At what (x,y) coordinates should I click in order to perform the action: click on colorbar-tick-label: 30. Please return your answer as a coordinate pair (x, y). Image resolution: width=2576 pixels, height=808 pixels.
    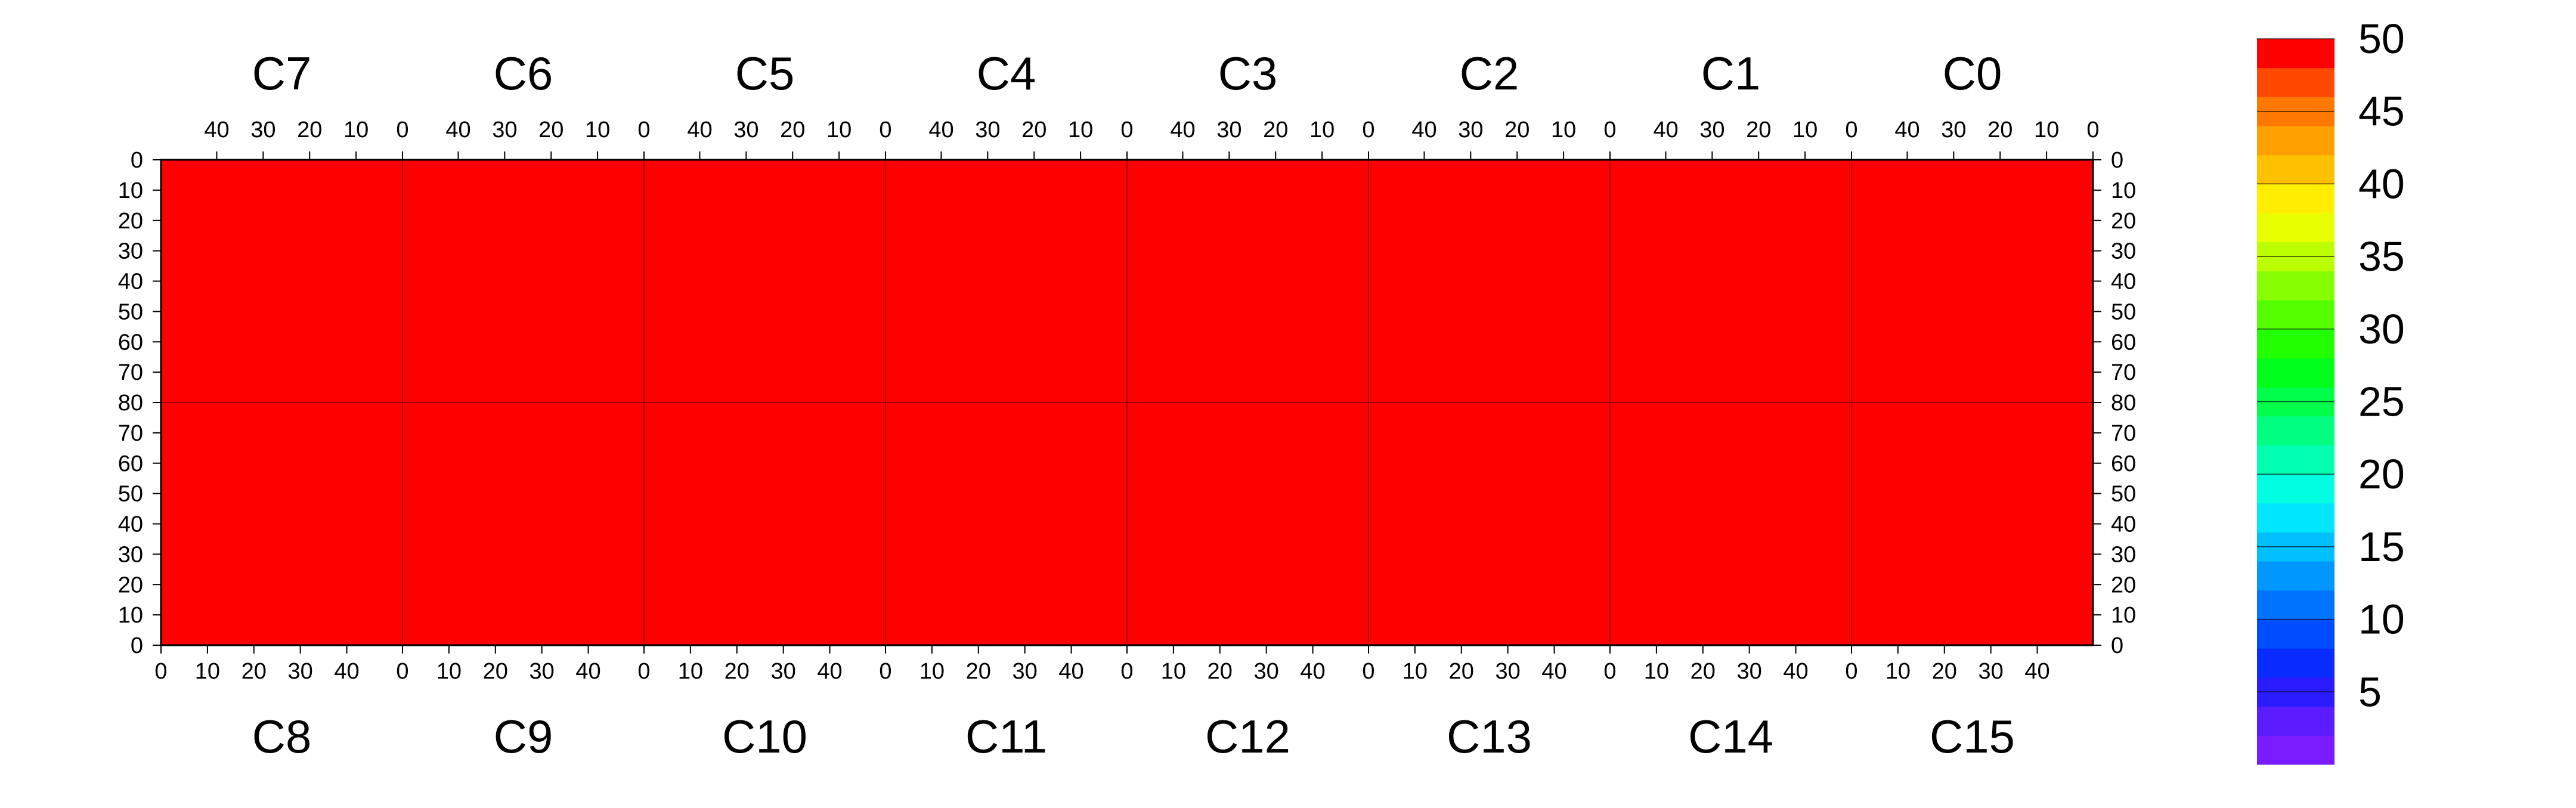
    Looking at the image, I should click on (2381, 329).